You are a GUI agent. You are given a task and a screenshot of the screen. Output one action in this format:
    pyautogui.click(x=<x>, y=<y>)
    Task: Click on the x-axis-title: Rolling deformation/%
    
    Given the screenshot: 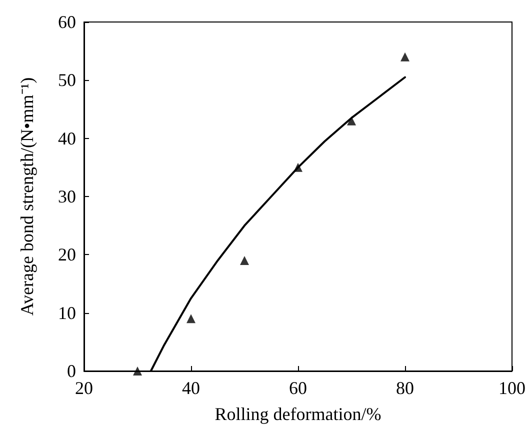 What is the action you would take?
    pyautogui.click(x=298, y=414)
    